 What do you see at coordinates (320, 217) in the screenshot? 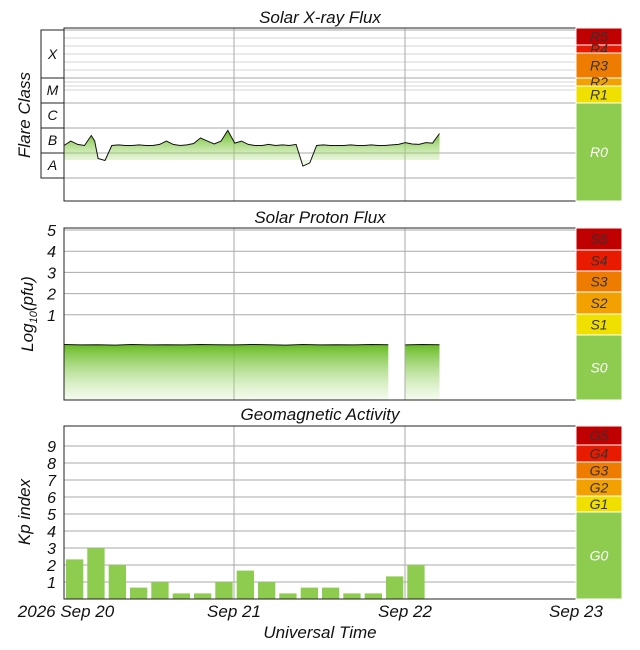
I see `proton-title: Solar Proton Flux` at bounding box center [320, 217].